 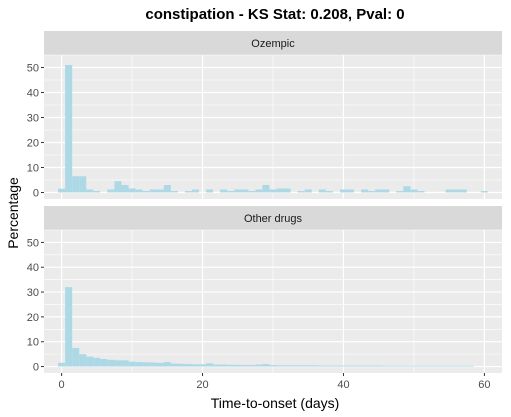 What do you see at coordinates (62, 385) in the screenshot?
I see `x-tick-label: 0` at bounding box center [62, 385].